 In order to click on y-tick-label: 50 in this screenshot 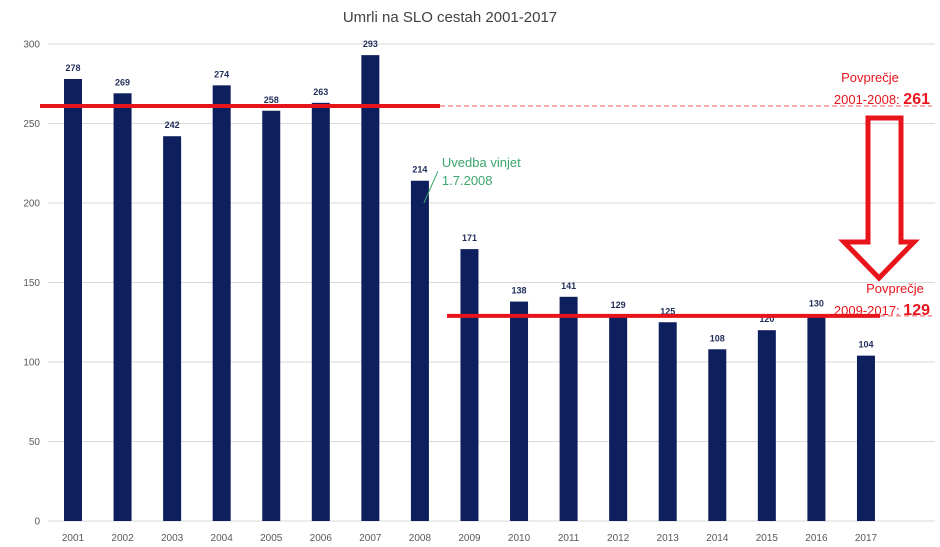, I will do `click(35, 442)`.